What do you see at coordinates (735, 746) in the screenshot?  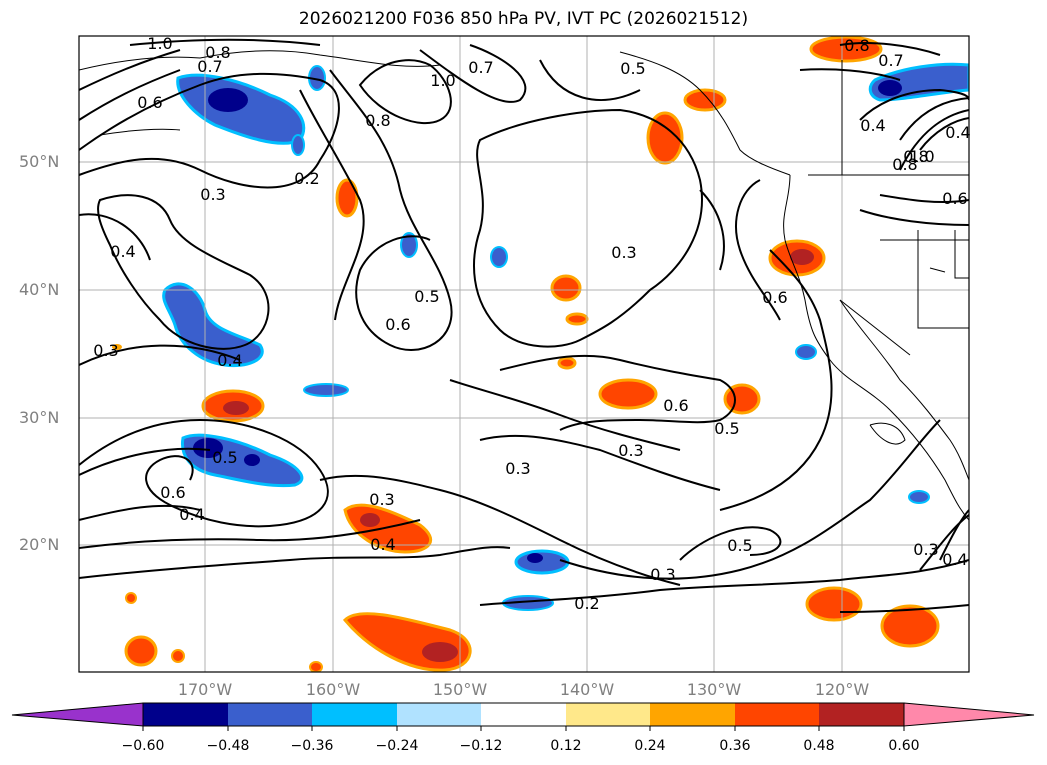 I see `colorbar-tick-label: 0.36` at bounding box center [735, 746].